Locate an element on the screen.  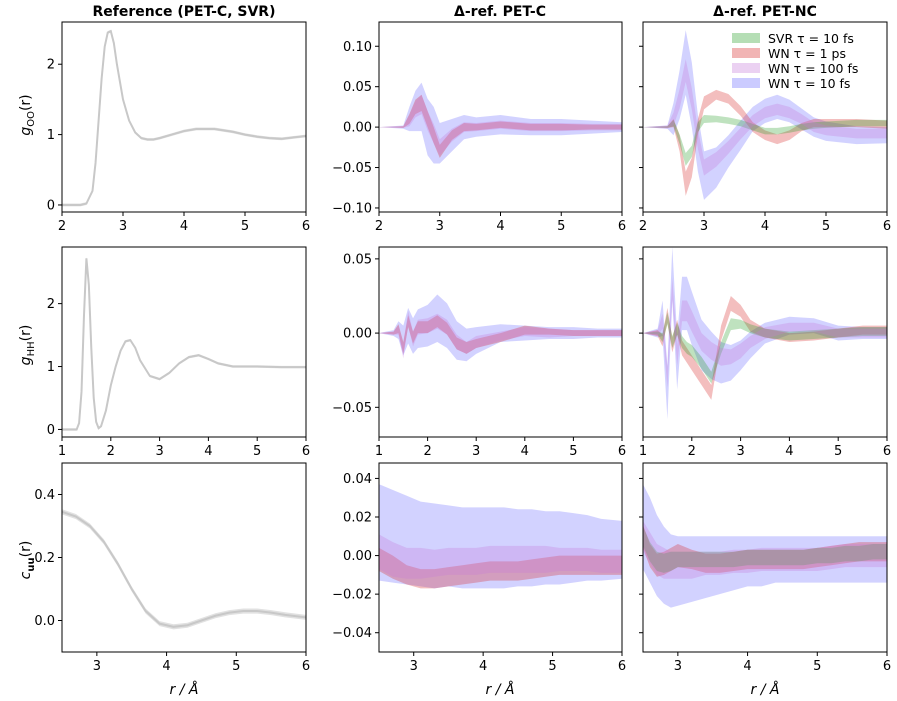
panel-goo-delta-petnc: 2 3 4 5 6 is located at coordinates (765, 127).